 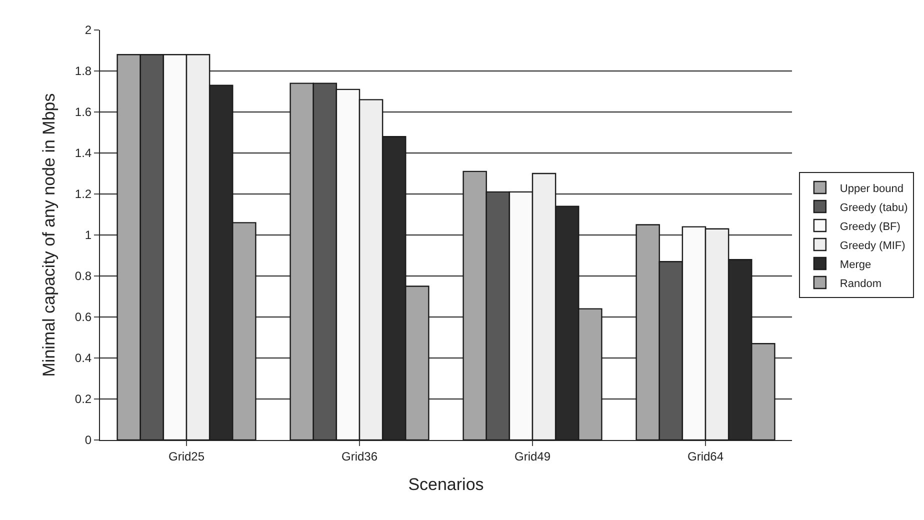 I want to click on y-tick-label: 2, so click(x=88, y=30).